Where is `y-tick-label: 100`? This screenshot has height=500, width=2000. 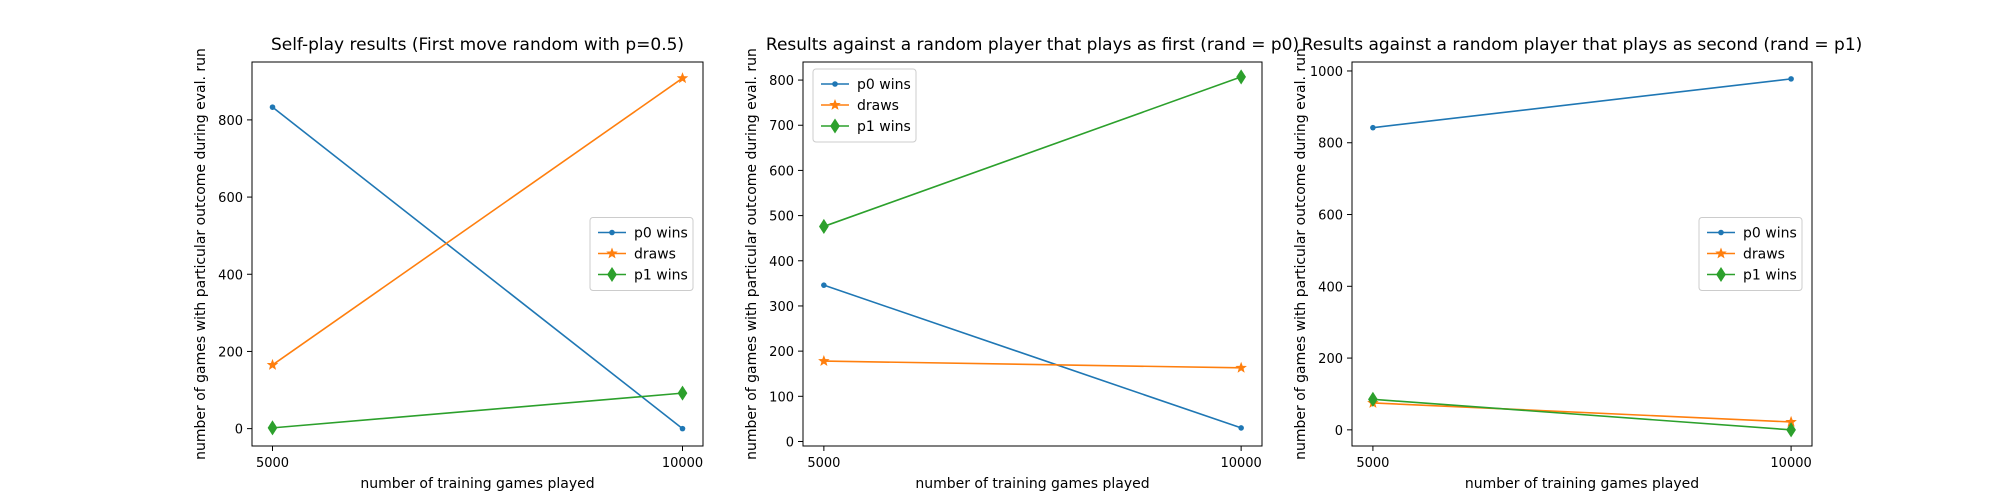
y-tick-label: 100 is located at coordinates (781, 397).